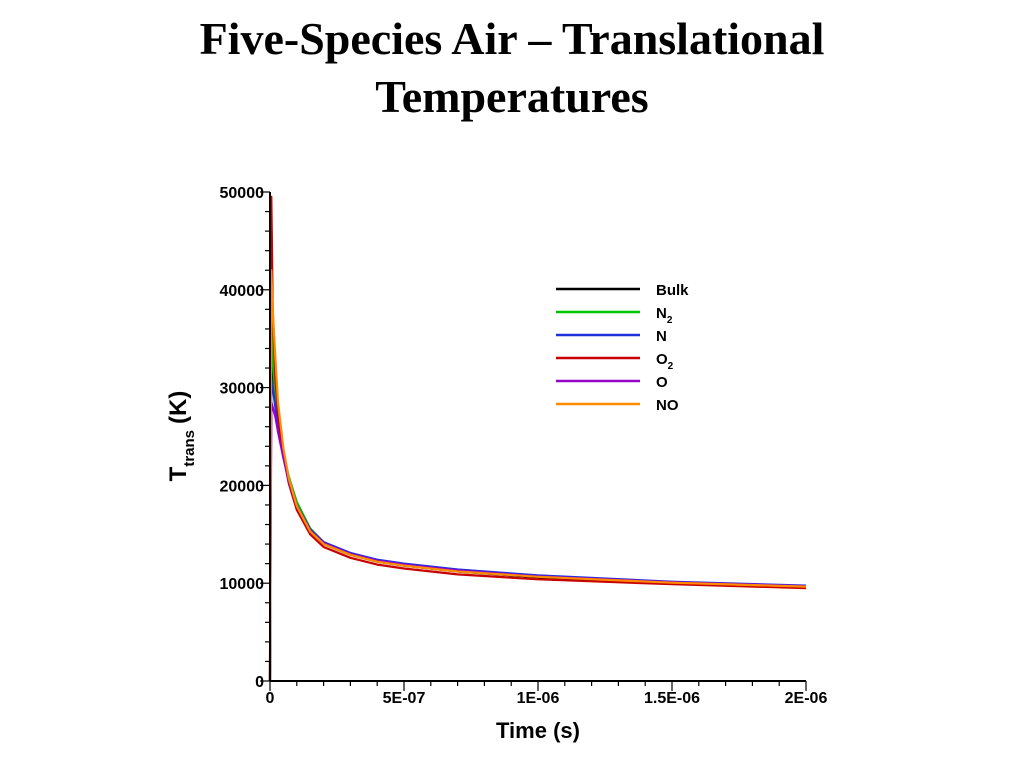 The image size is (1024, 768). Describe the element at coordinates (242, 291) in the screenshot. I see `y-tick-label: 40000` at that location.